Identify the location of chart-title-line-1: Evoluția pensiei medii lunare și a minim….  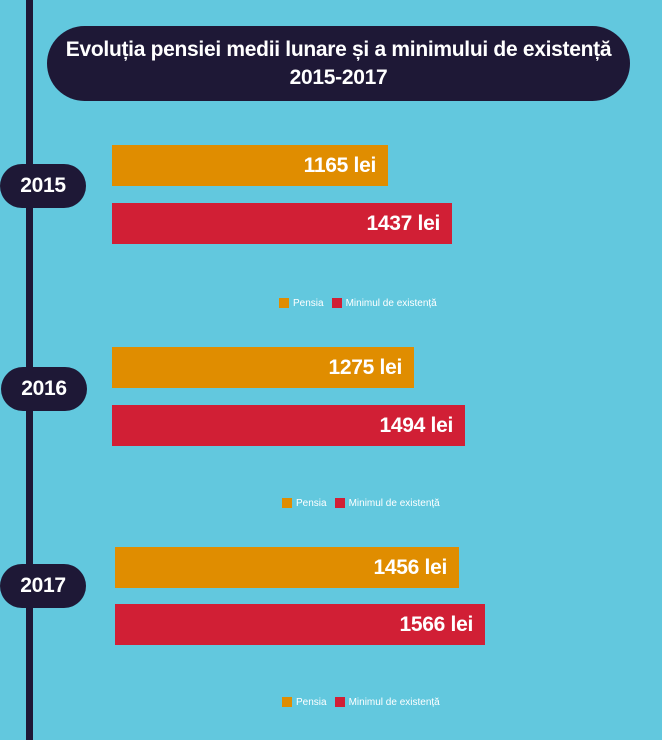
(338, 49).